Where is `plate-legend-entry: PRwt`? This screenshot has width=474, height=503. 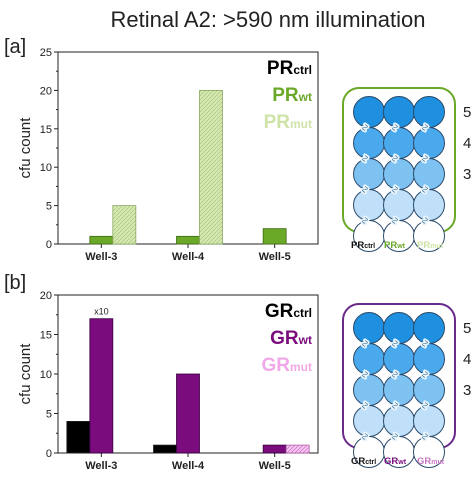
plate-legend-entry: PRwt is located at coordinates (395, 245).